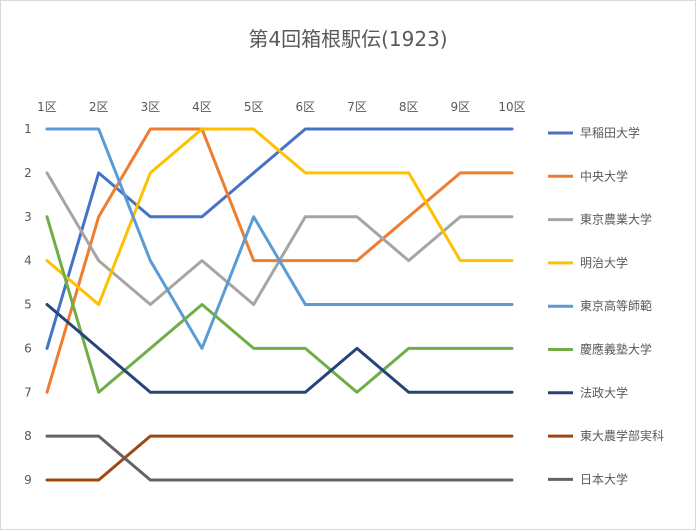  What do you see at coordinates (151, 107) in the screenshot?
I see `x-tick-label: 3区` at bounding box center [151, 107].